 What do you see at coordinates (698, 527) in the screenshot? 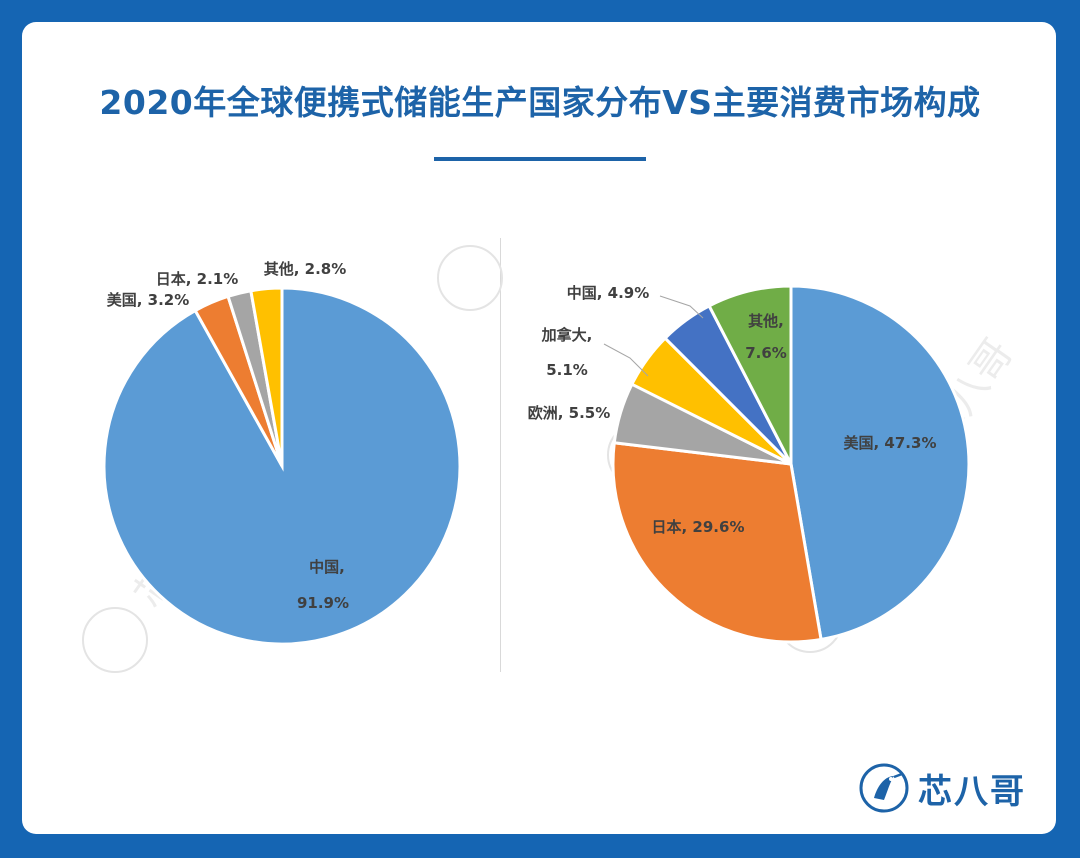
I see `pie2-label-japan: 日本, 29.6%` at bounding box center [698, 527].